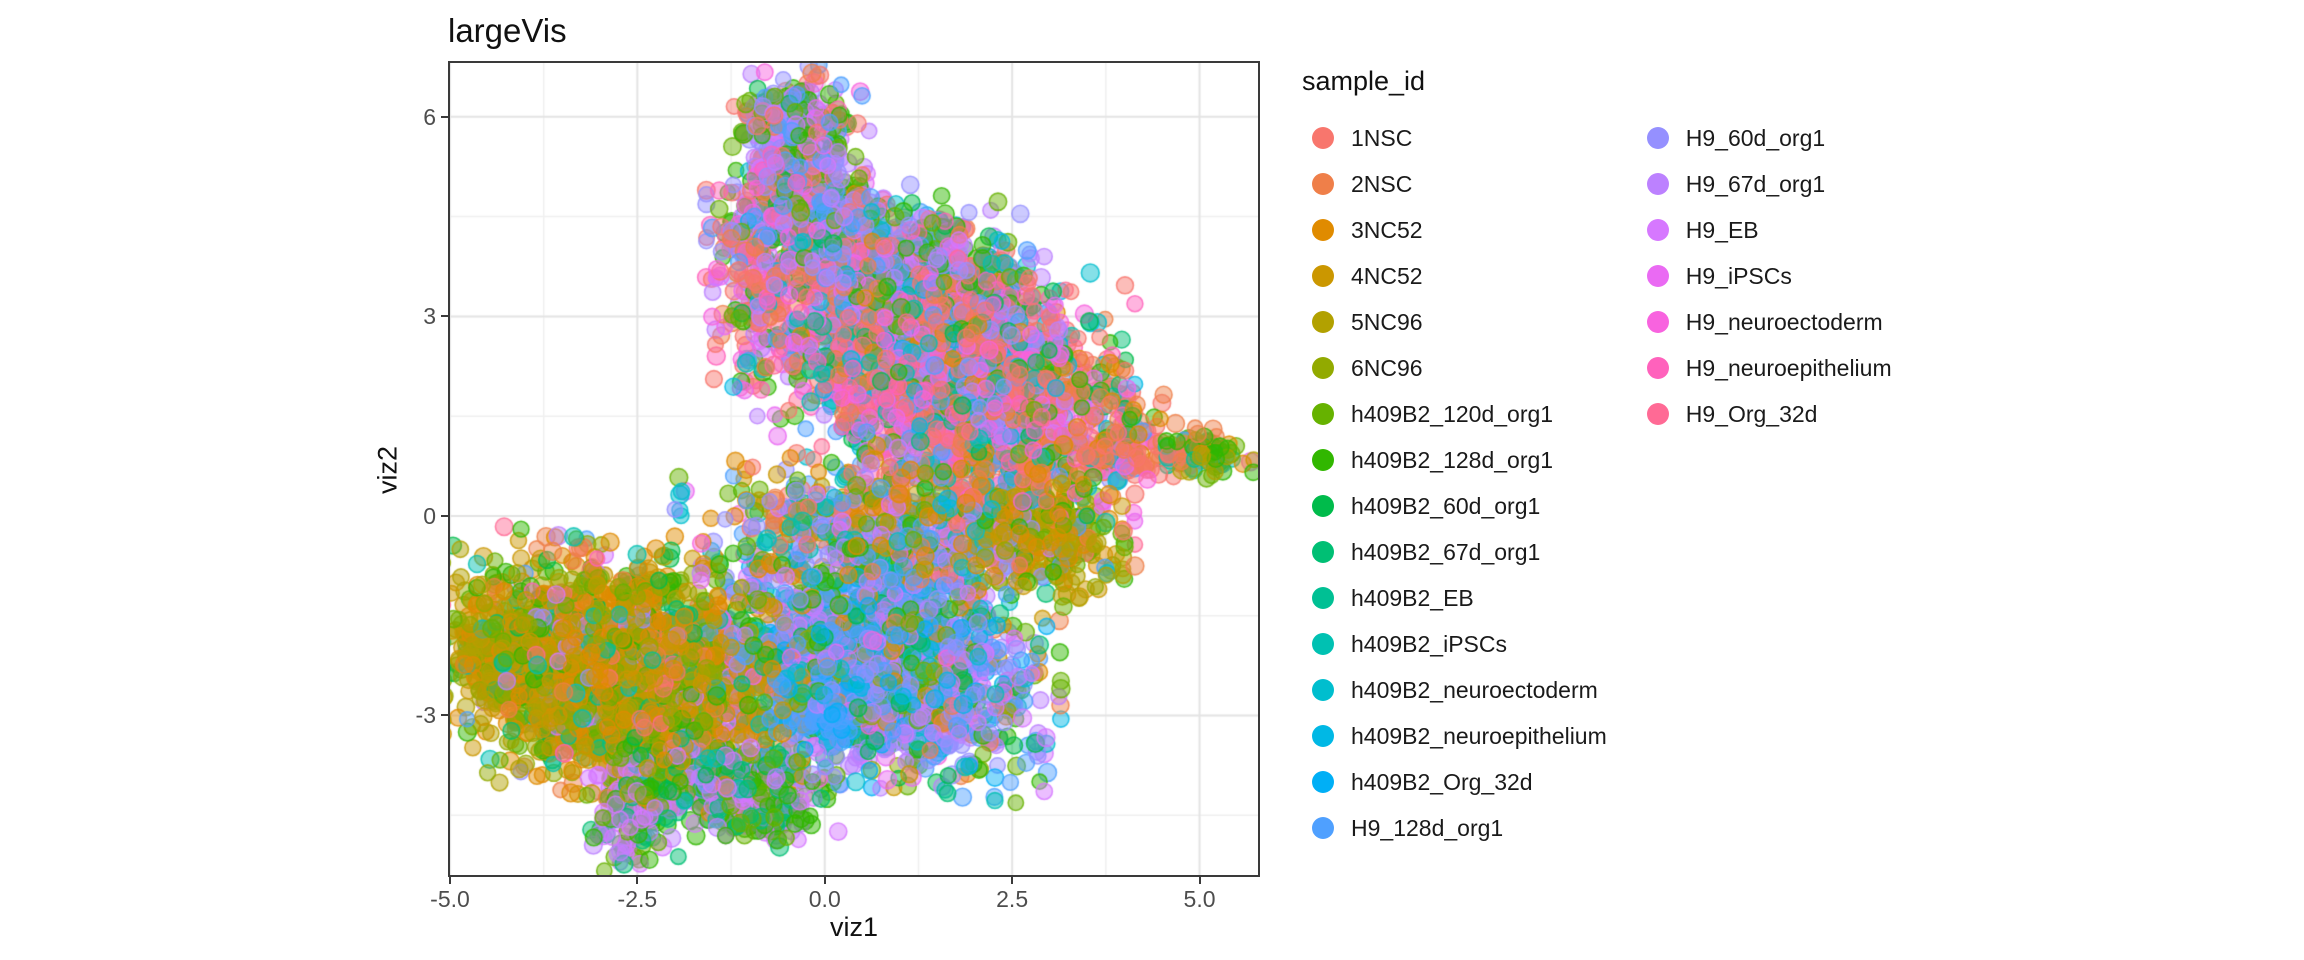 Image resolution: width=2304 pixels, height=960 pixels. I want to click on legend-item-label: H9_128d_org1, so click(1427, 827).